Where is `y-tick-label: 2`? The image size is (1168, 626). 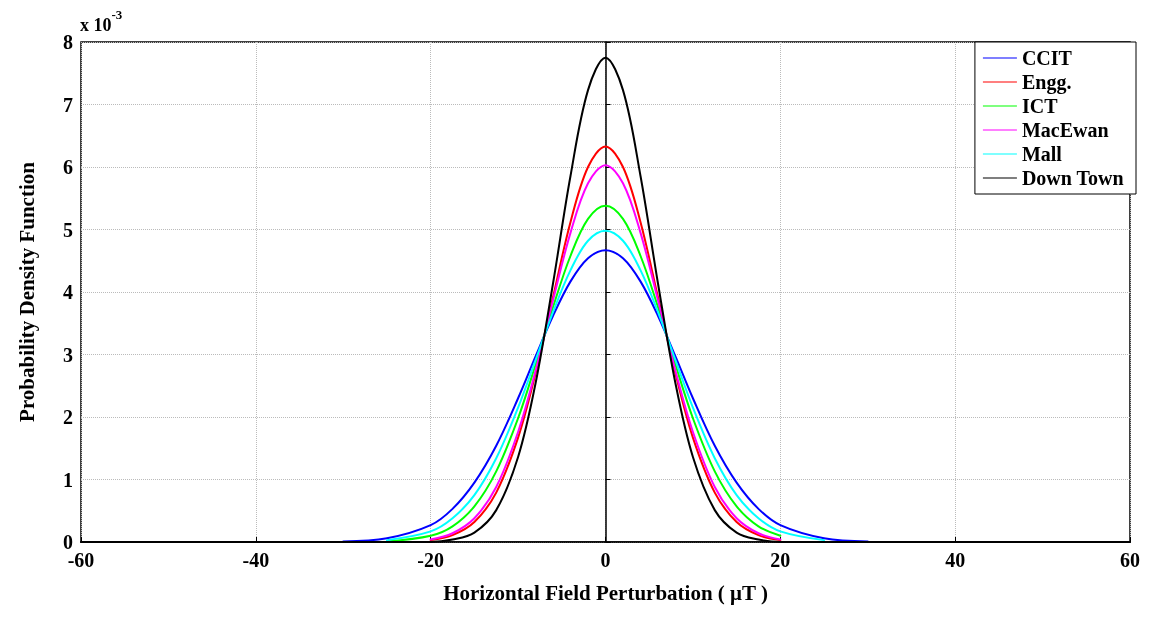
y-tick-label: 2 is located at coordinates (68, 417).